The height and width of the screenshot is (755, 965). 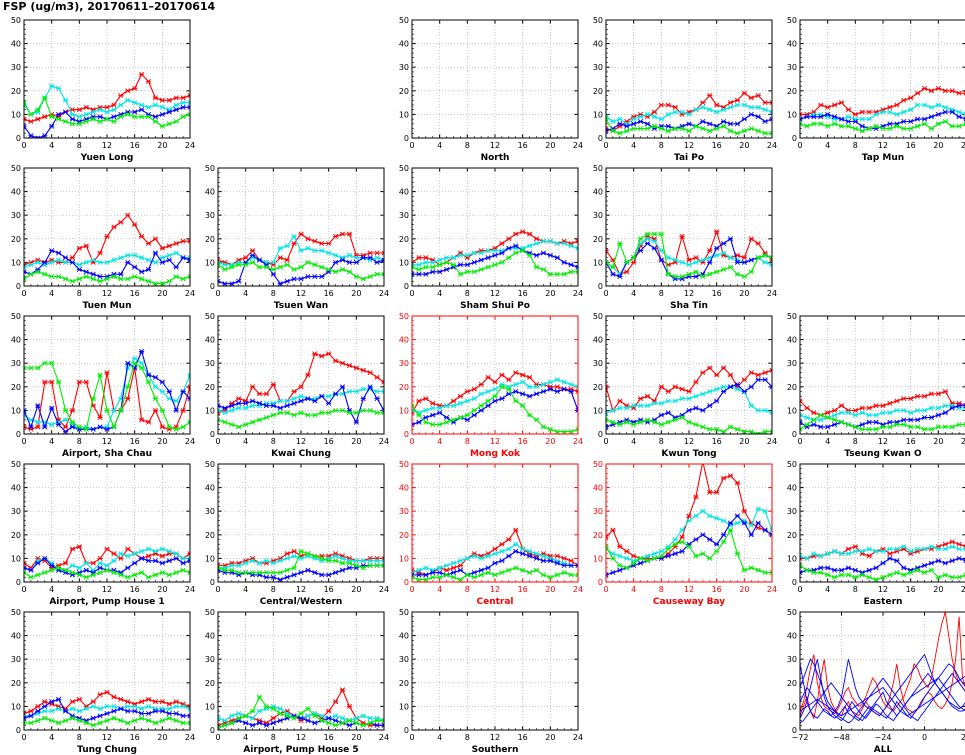 What do you see at coordinates (301, 708) in the screenshot?
I see `series-group` at bounding box center [301, 708].